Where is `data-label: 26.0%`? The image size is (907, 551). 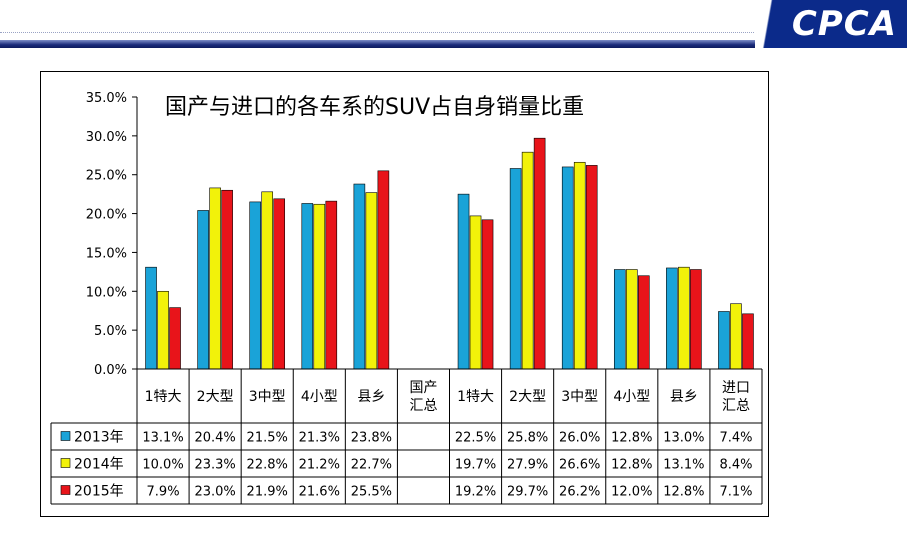
data-label: 26.0% is located at coordinates (579, 438).